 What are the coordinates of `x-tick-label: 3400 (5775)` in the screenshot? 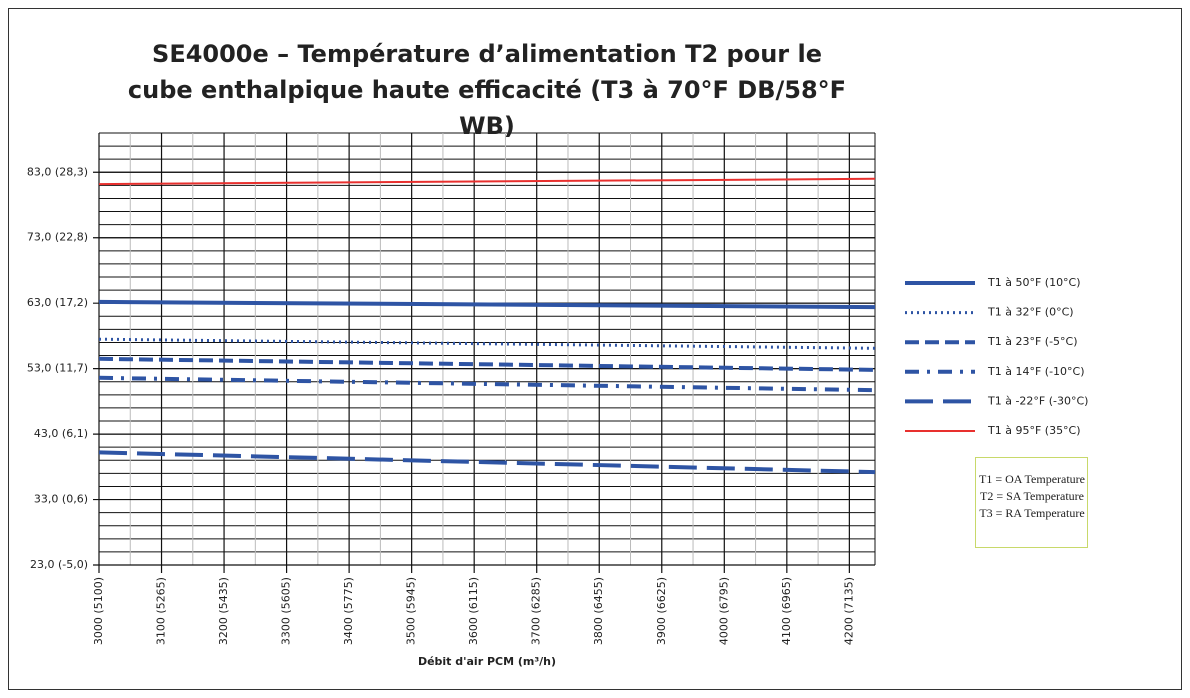 It's located at (348, 611).